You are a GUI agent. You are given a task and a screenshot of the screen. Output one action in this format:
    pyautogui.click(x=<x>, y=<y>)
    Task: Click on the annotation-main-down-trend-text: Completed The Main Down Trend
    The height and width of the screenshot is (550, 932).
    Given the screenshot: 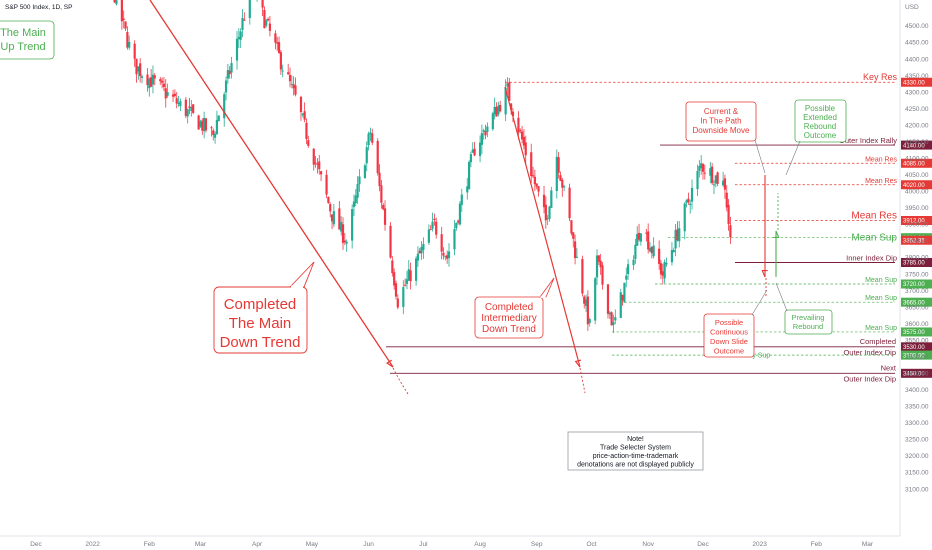 What is the action you would take?
    pyautogui.click(x=260, y=323)
    